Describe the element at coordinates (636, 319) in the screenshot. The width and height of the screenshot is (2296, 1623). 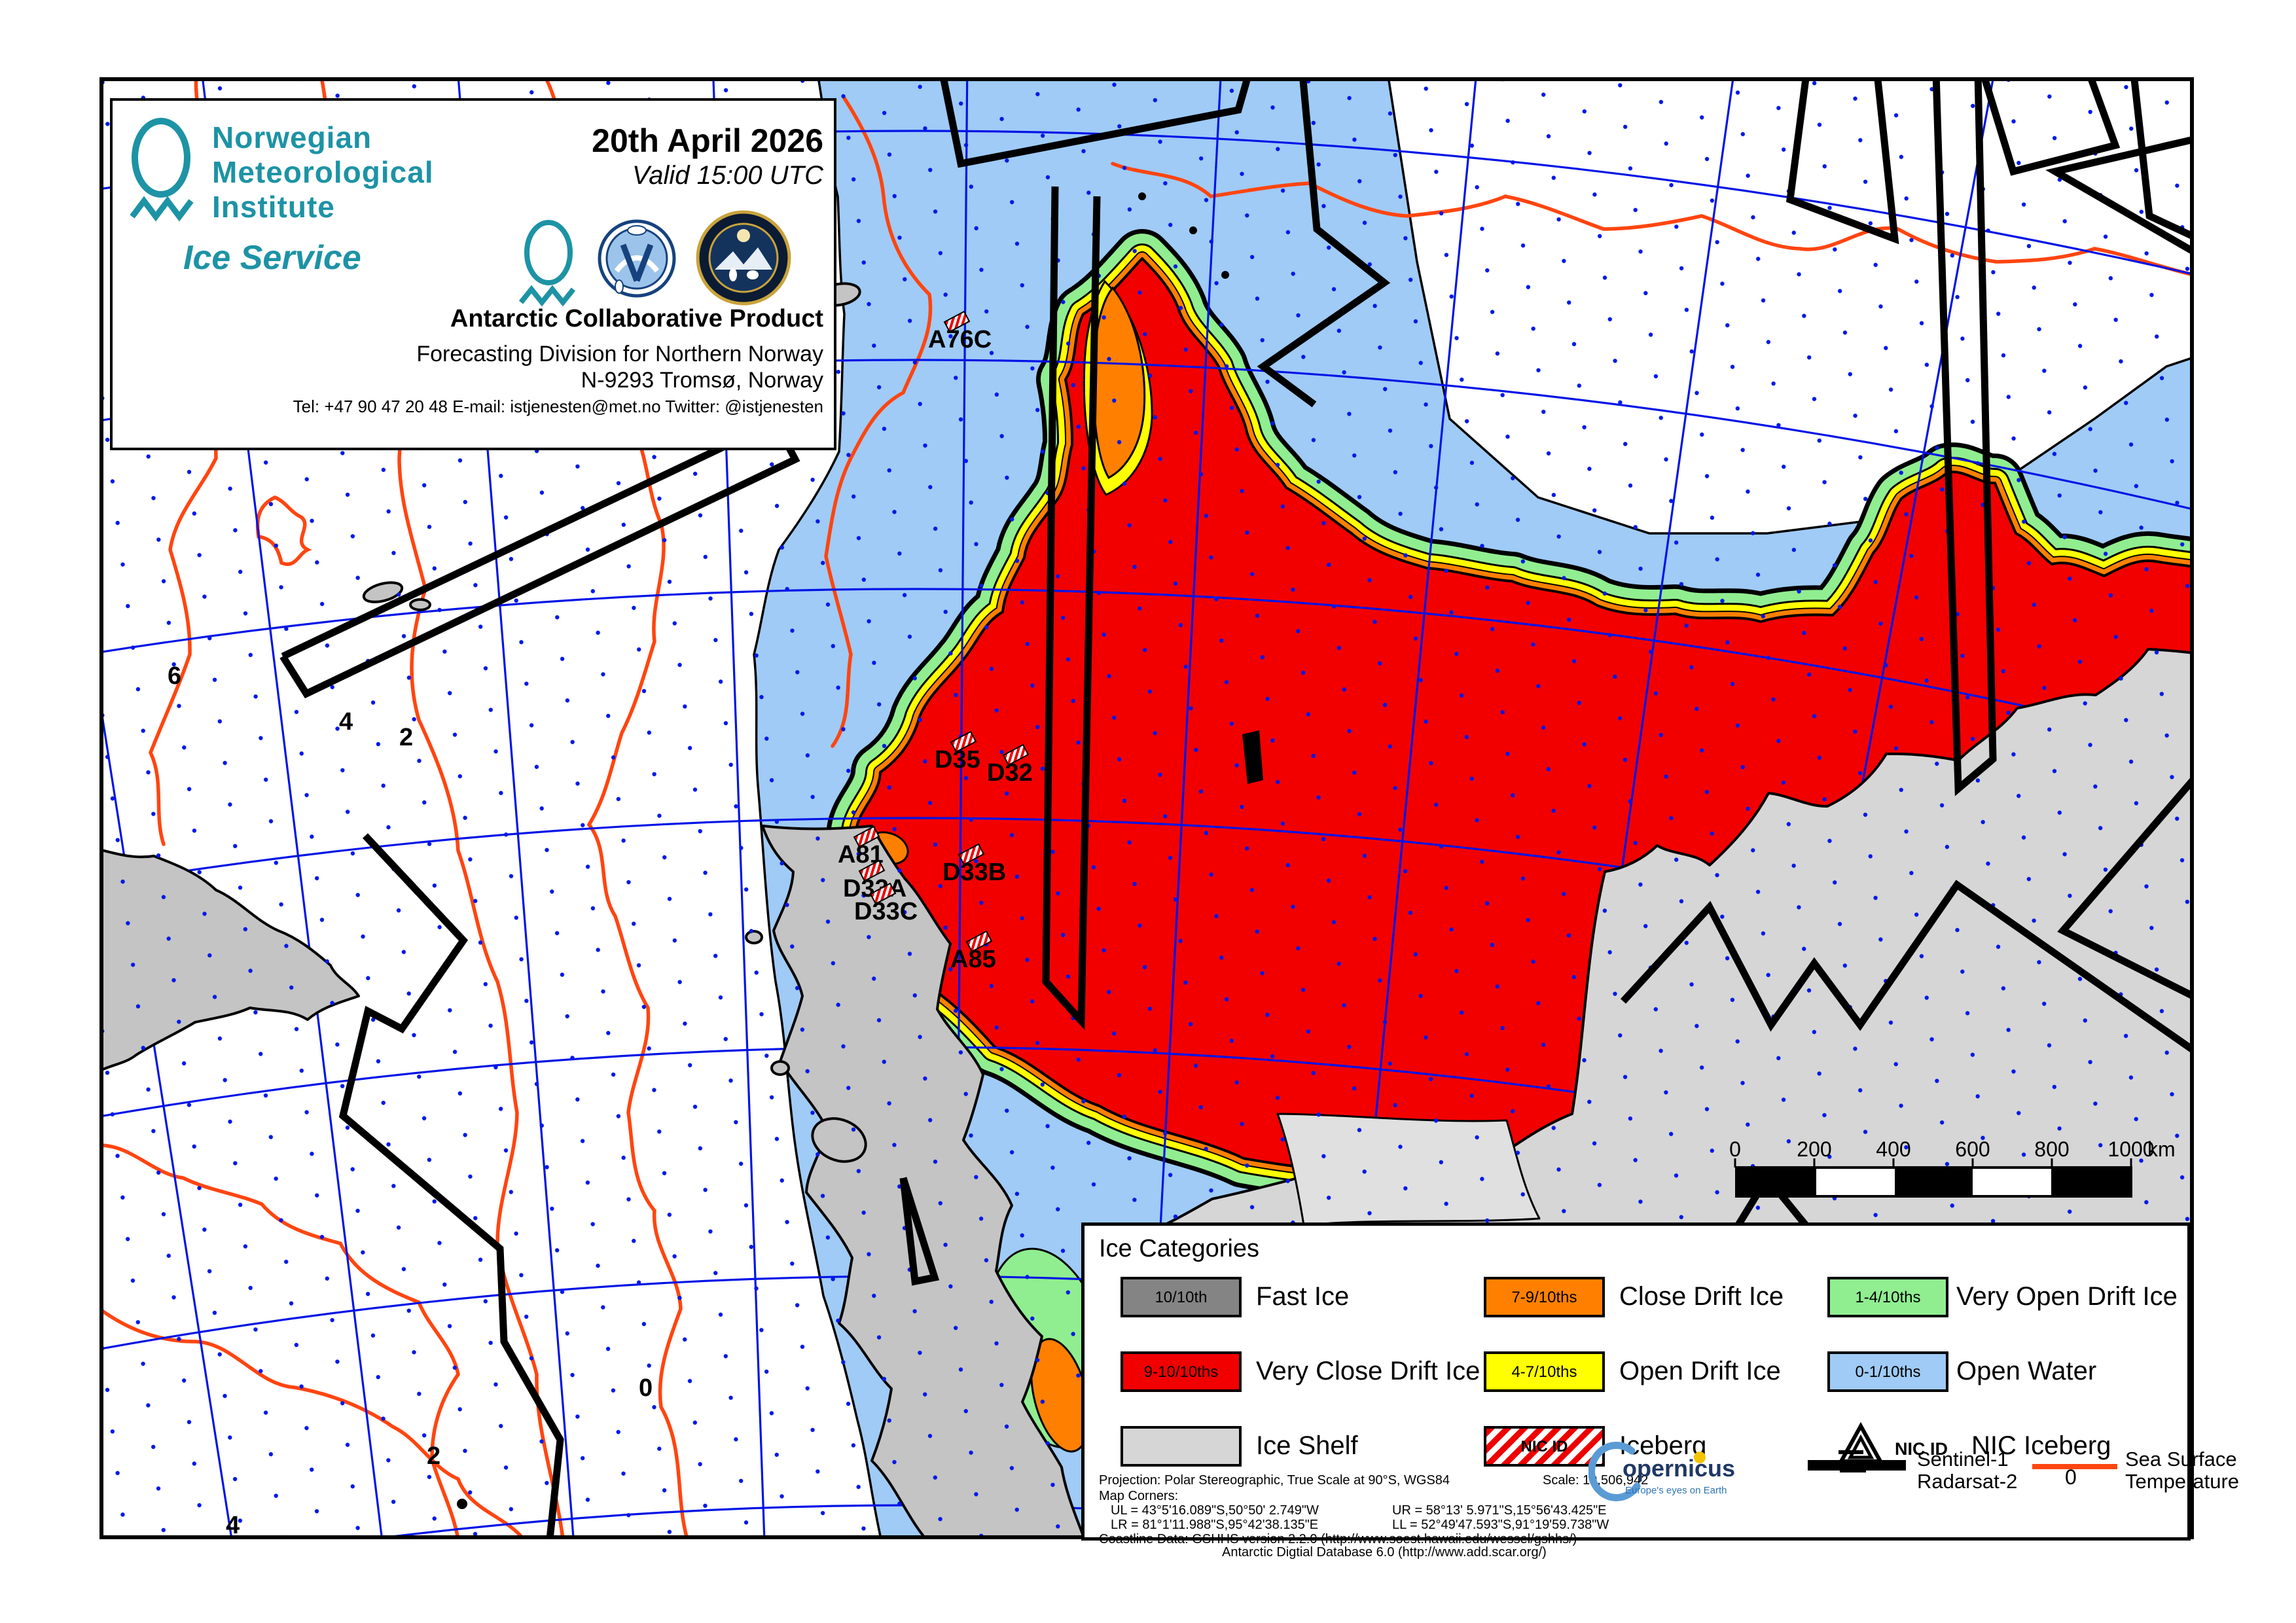
I see `product-title: Antarctic Collaborative Product` at that location.